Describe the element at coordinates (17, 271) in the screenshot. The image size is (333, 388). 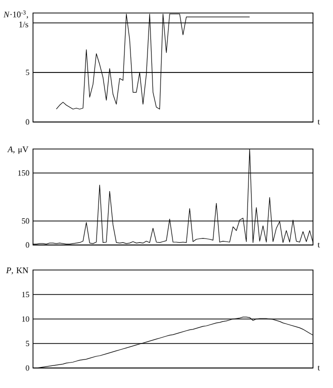
I see `y-axis-title: P, KN` at that location.